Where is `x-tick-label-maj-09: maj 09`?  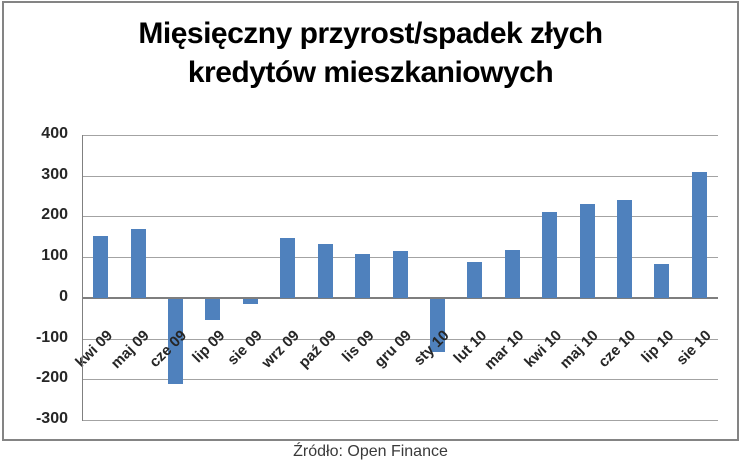 x-tick-label-maj-09: maj 09 is located at coordinates (131, 349).